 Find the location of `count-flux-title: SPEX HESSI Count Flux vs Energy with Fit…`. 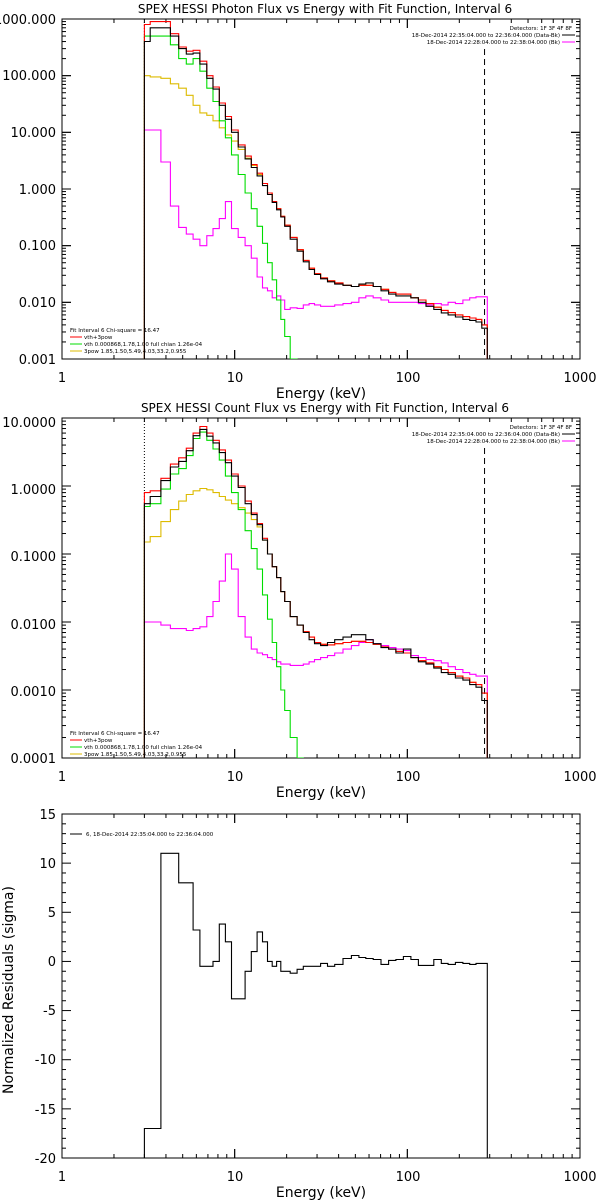

count-flux-title: SPEX HESSI Count Flux vs Energy with Fit… is located at coordinates (325, 408).